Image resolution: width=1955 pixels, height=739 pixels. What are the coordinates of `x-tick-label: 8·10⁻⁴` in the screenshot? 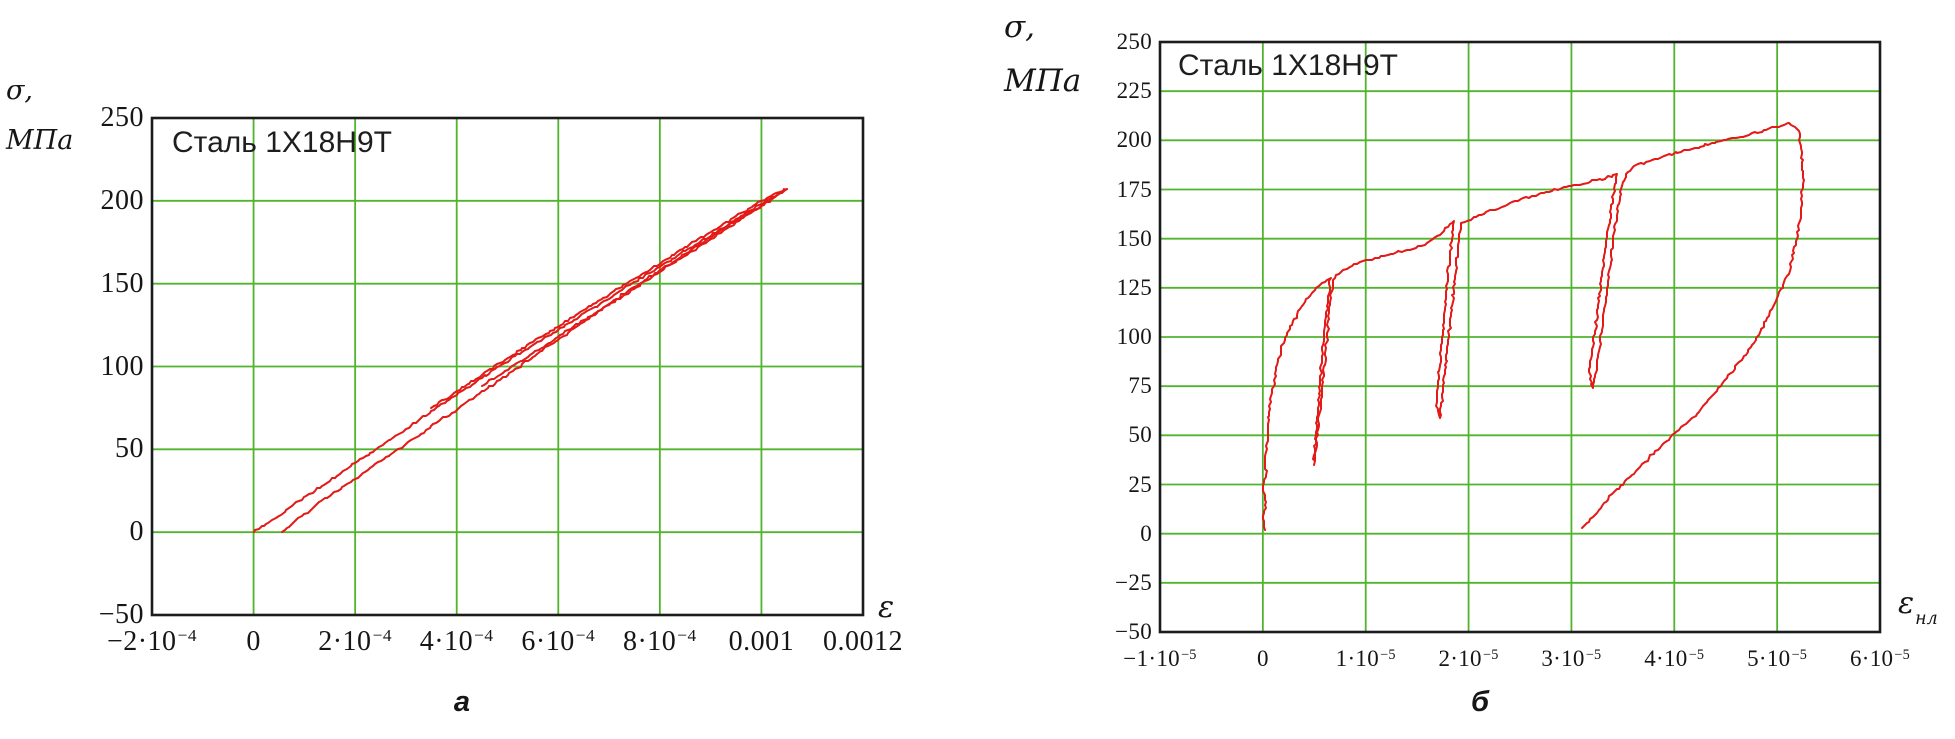 It's located at (659, 641).